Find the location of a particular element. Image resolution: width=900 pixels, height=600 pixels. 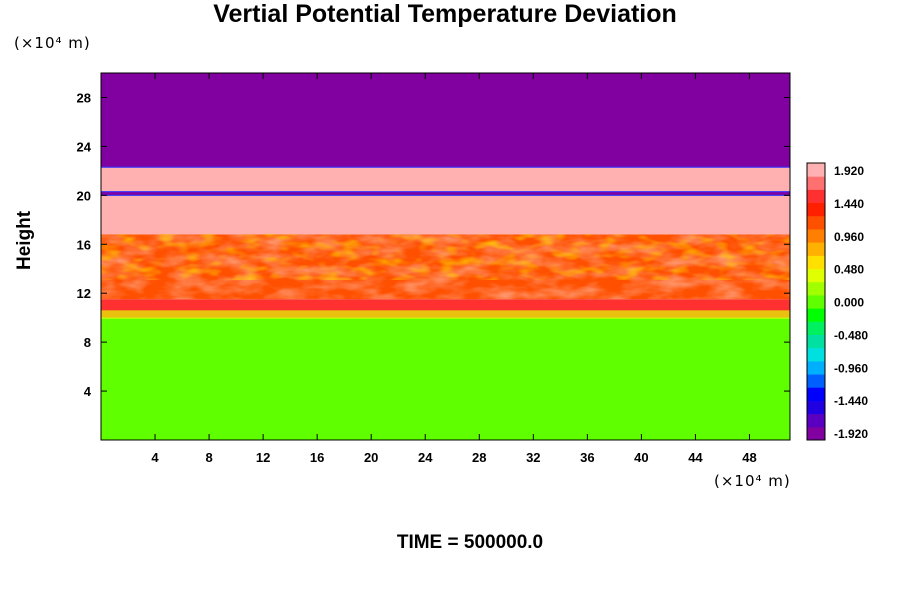

y-tick-label: 4 is located at coordinates (88, 391).